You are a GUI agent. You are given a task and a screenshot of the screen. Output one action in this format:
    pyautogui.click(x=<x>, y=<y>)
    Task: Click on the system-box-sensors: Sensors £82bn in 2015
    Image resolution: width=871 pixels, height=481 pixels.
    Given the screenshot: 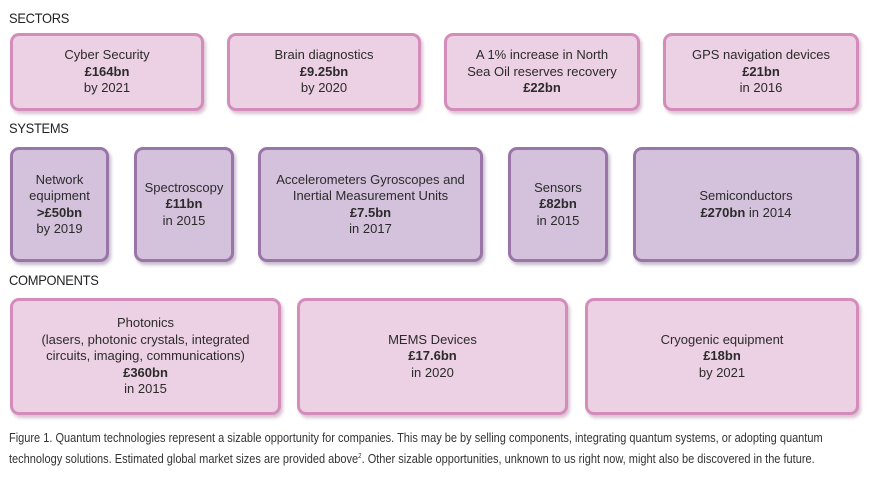 What is the action you would take?
    pyautogui.click(x=558, y=204)
    